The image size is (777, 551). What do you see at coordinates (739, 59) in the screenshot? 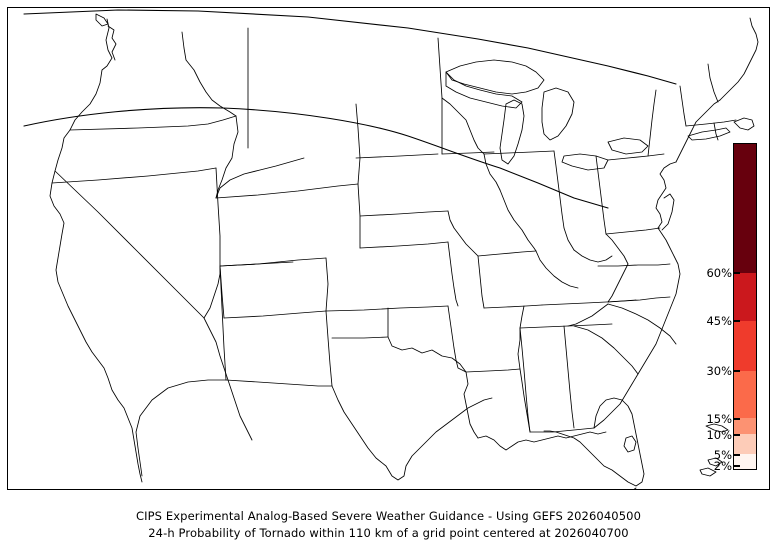
I see `coast-newengland` at bounding box center [739, 59].